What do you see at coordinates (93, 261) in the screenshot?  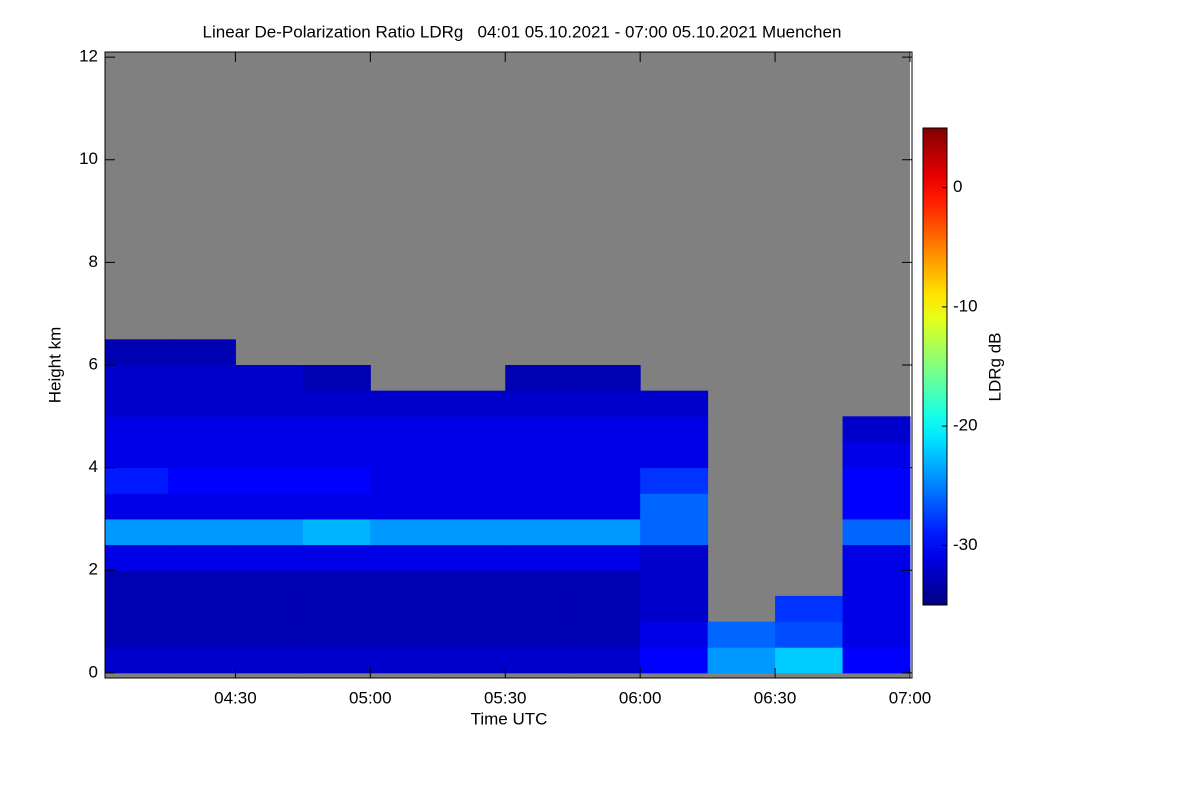 I see `y-tick-label: 8` at bounding box center [93, 261].